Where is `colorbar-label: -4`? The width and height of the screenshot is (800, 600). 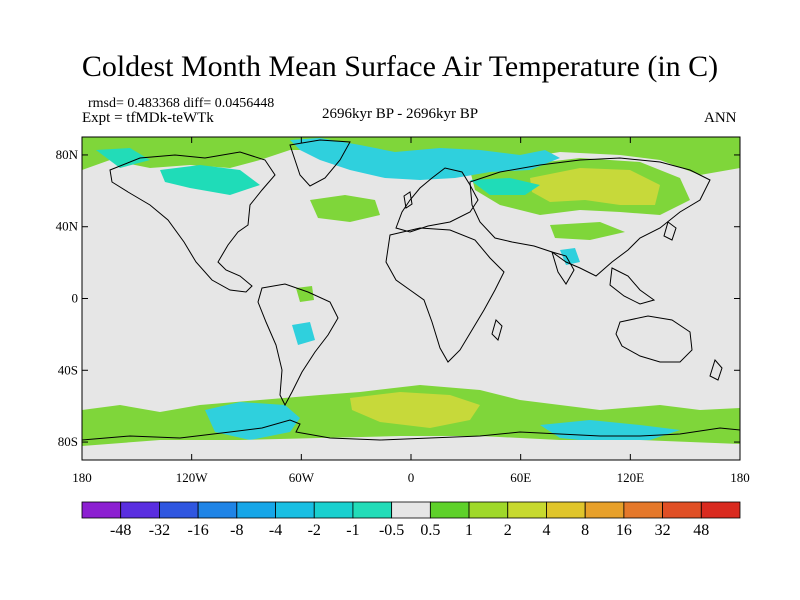 colorbar-label: -4 is located at coordinates (275, 530).